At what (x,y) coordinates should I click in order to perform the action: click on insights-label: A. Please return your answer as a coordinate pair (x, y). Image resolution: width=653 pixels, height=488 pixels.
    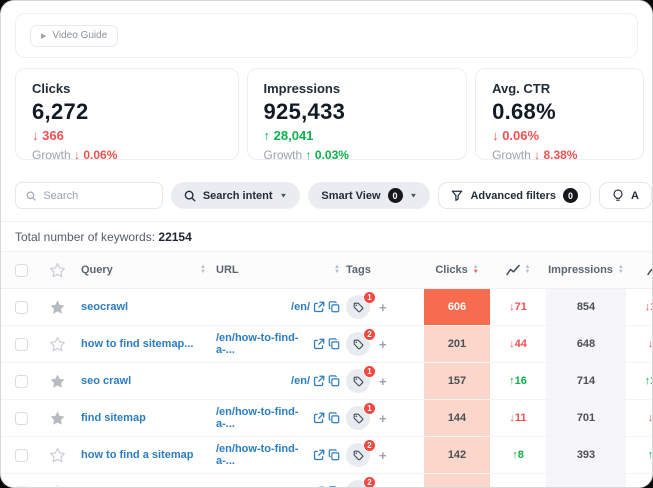
    Looking at the image, I should click on (635, 195).